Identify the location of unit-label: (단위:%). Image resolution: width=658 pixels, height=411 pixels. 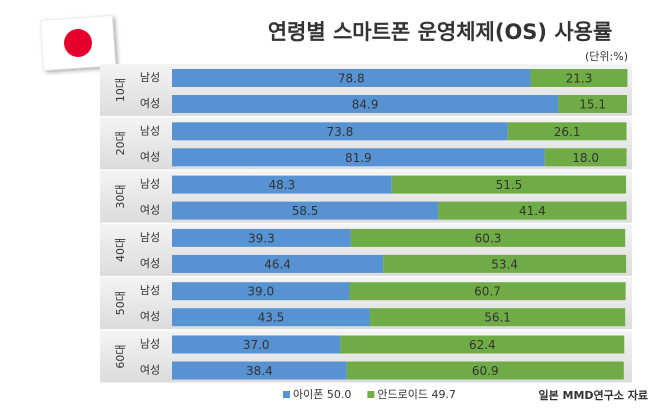
(606, 56).